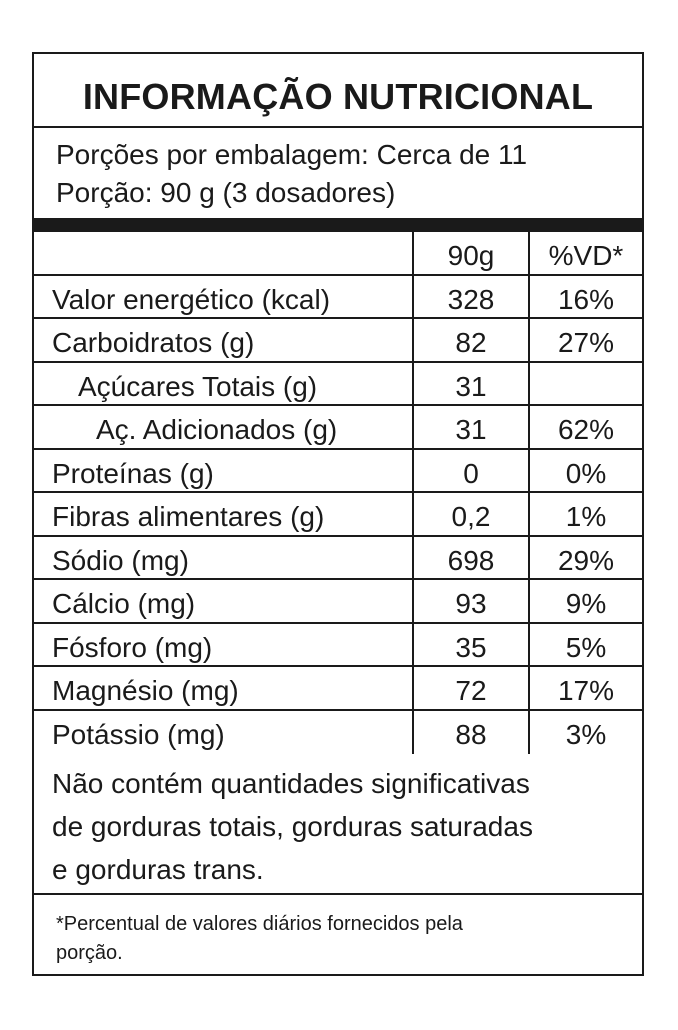  Describe the element at coordinates (292, 154) in the screenshot. I see `servings-per-package: Porções por embalagem: Cerca de 11` at that location.